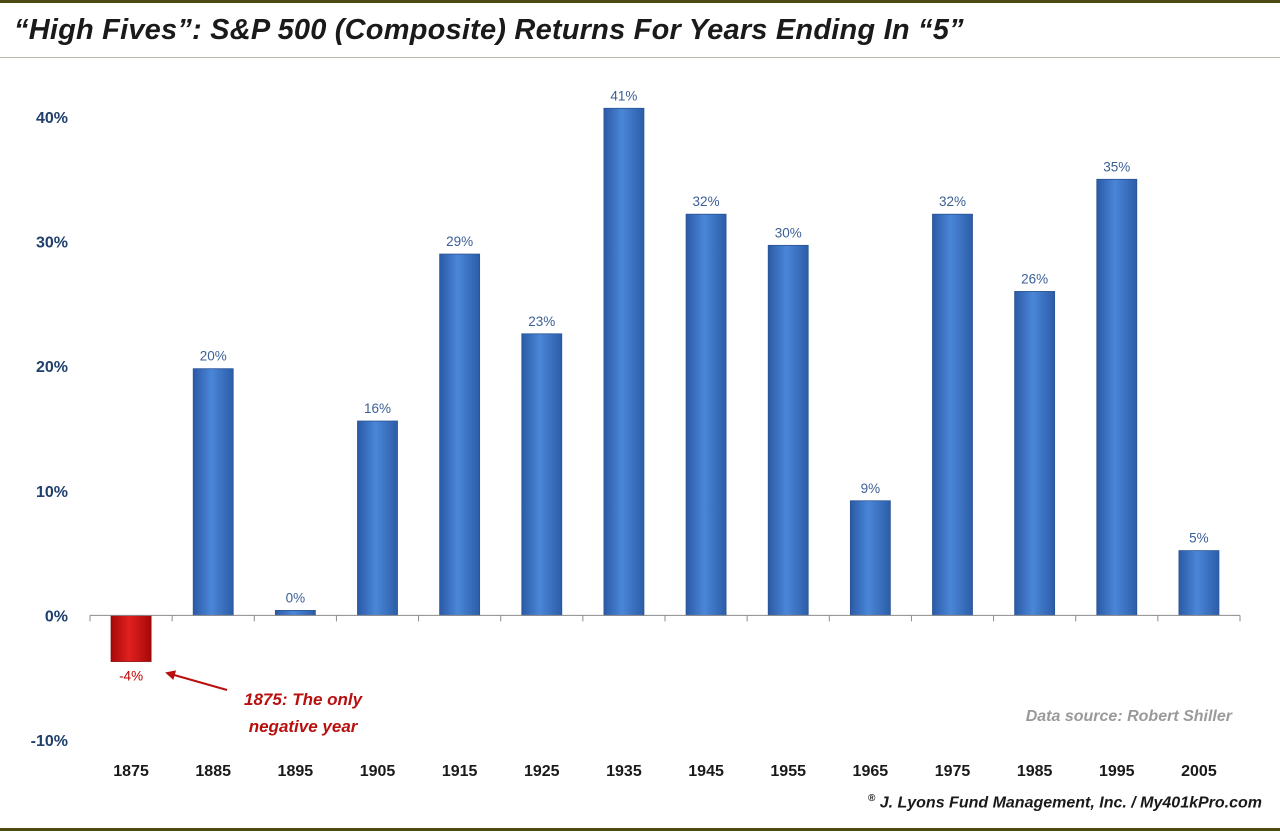  I want to click on data-label-2005: 5%, so click(1199, 538).